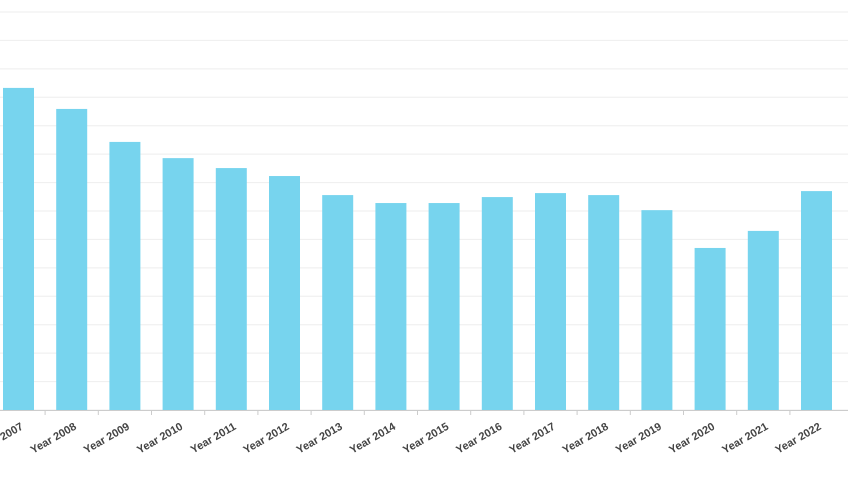  What do you see at coordinates (266, 439) in the screenshot?
I see `x-tick-label: Year 2012` at bounding box center [266, 439].